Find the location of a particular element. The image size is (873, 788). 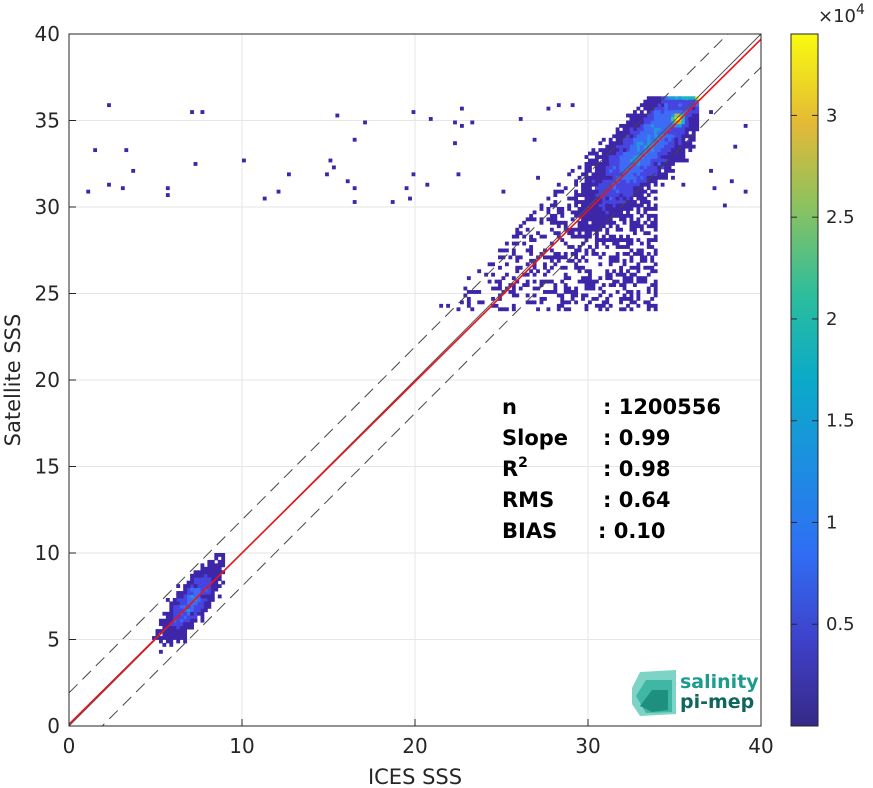

colorbar is located at coordinates (804, 380).